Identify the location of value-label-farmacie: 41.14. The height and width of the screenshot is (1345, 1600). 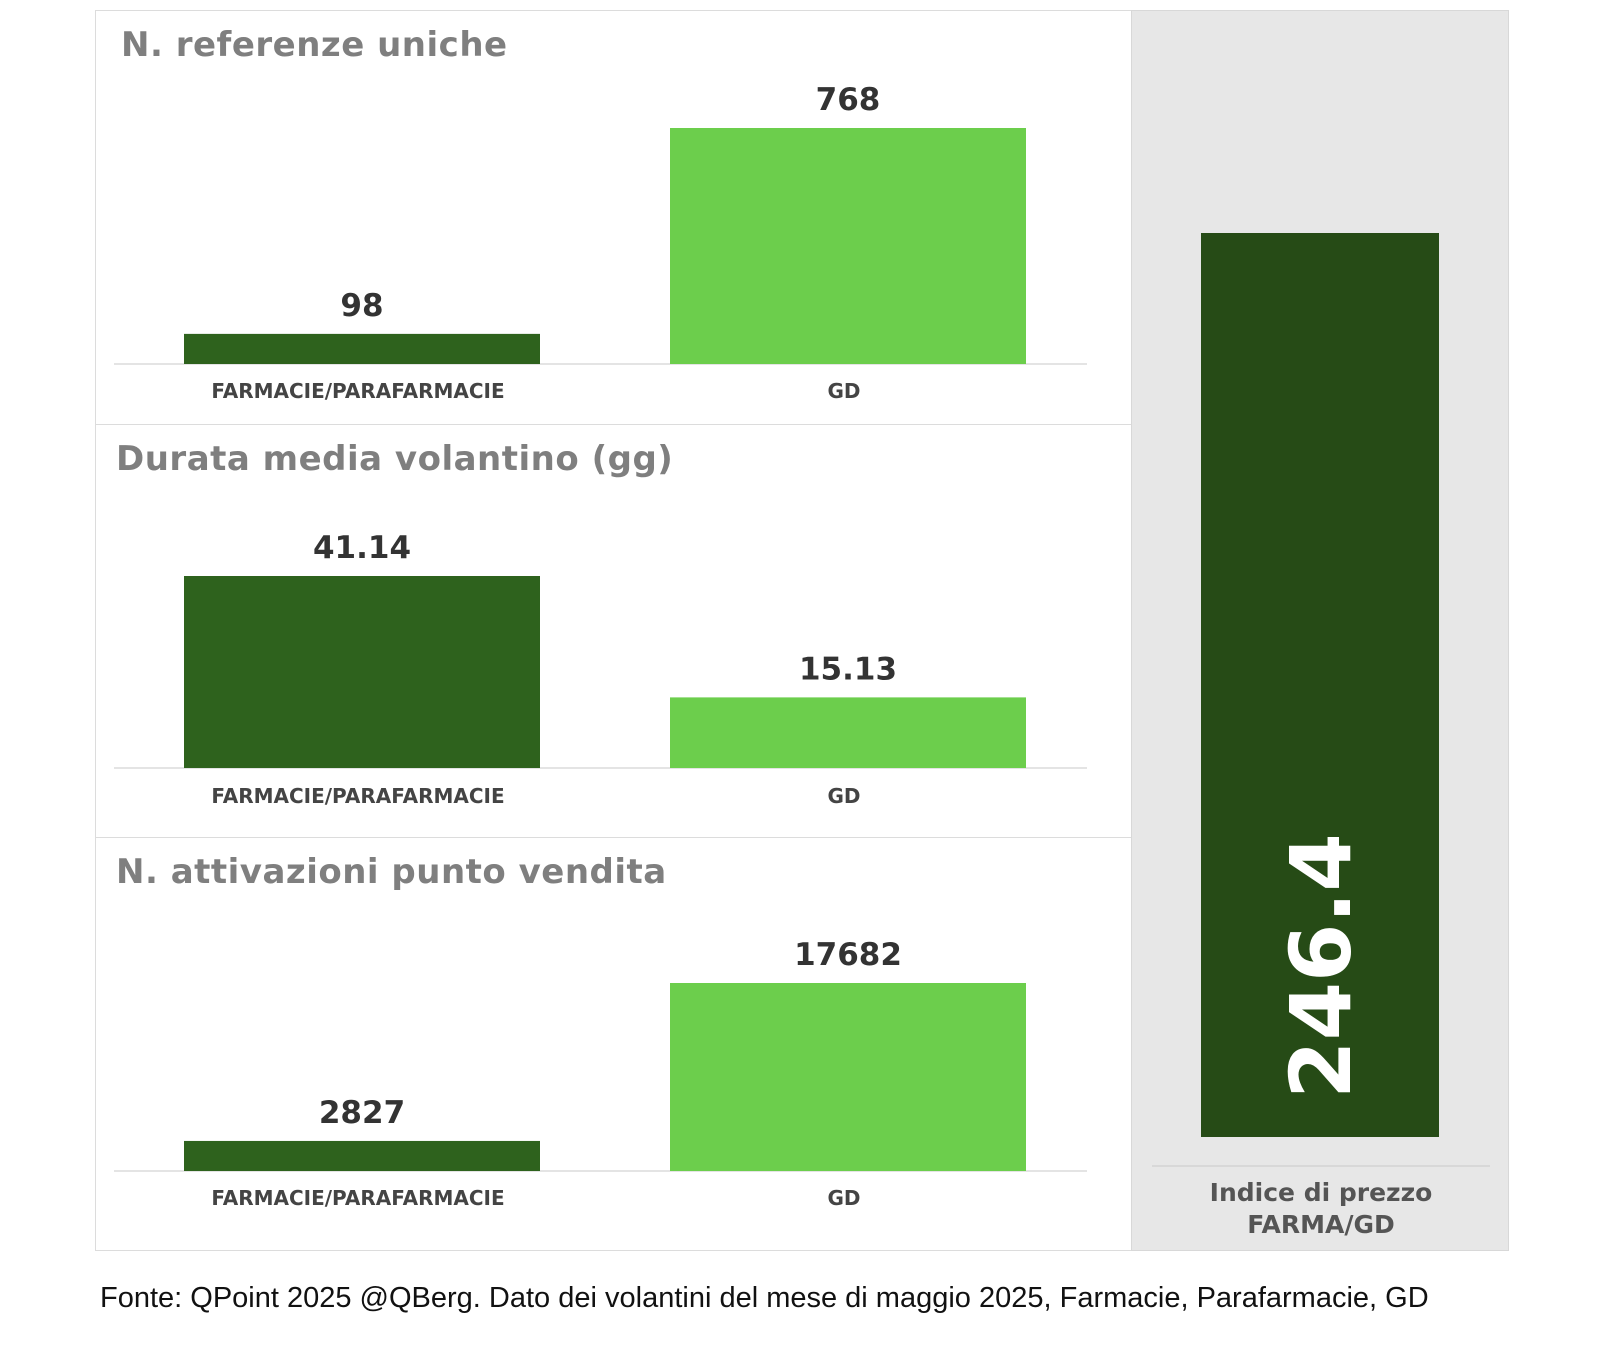
(362, 548).